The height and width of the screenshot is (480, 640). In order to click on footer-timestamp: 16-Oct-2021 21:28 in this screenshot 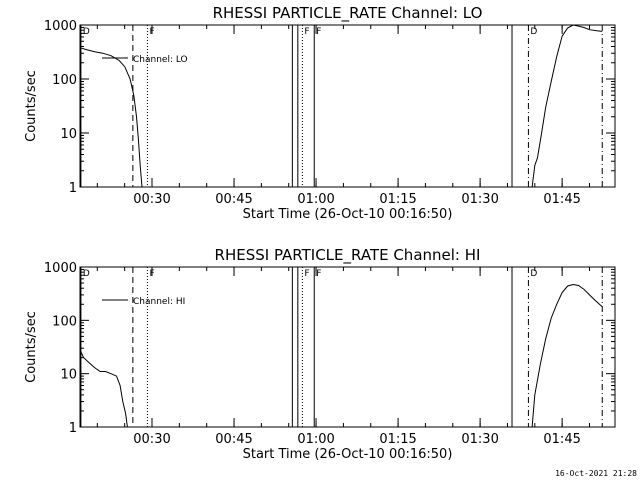, I will do `click(596, 473)`.